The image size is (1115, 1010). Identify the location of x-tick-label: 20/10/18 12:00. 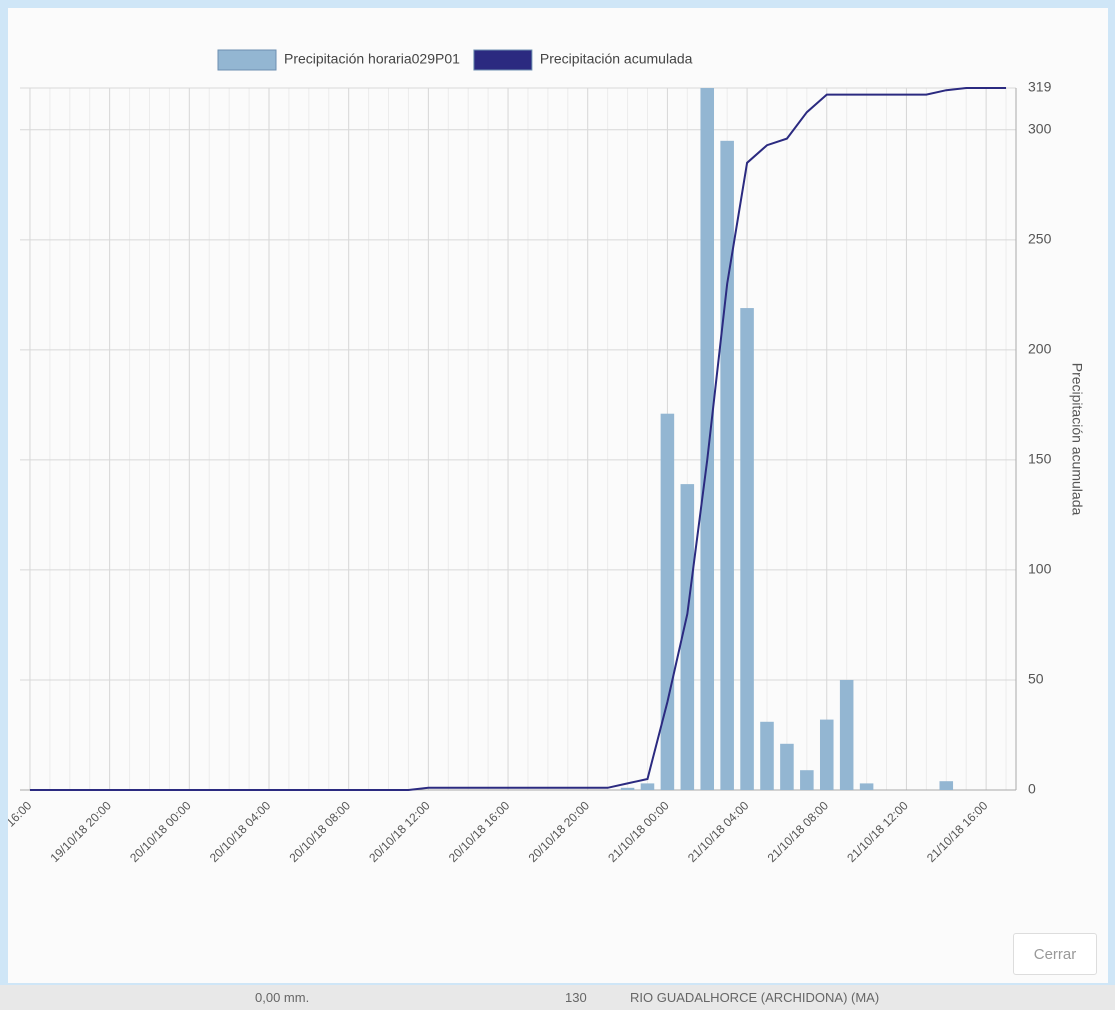
(399, 831).